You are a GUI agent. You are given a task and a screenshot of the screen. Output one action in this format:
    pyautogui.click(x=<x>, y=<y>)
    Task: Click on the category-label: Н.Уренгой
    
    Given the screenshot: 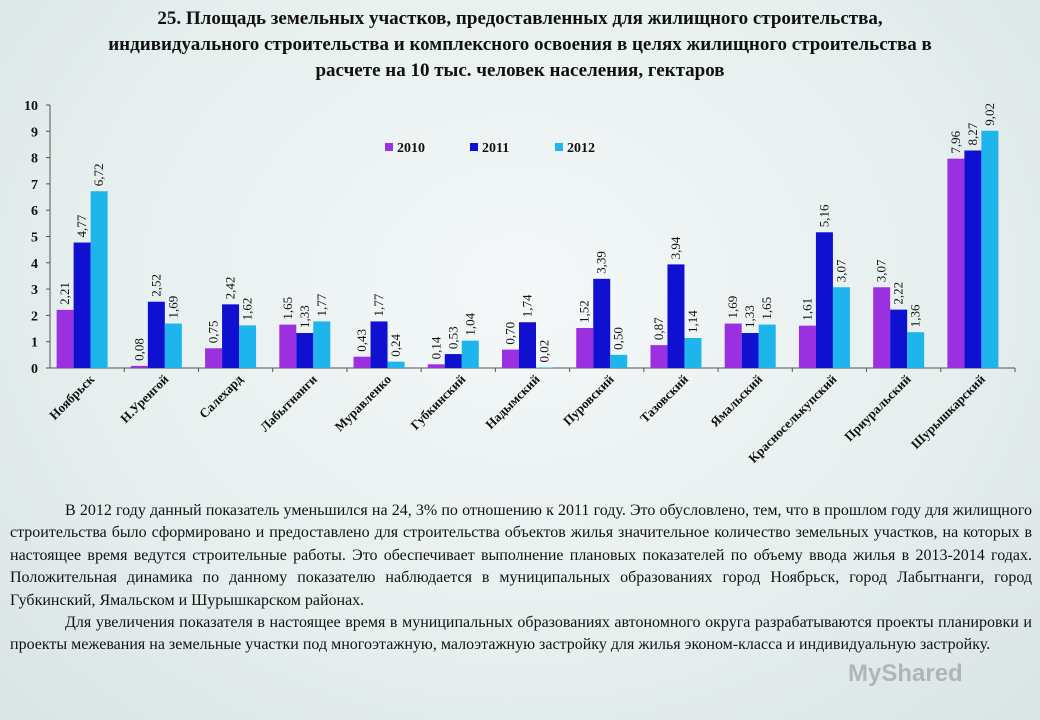 What is the action you would take?
    pyautogui.click(x=144, y=398)
    